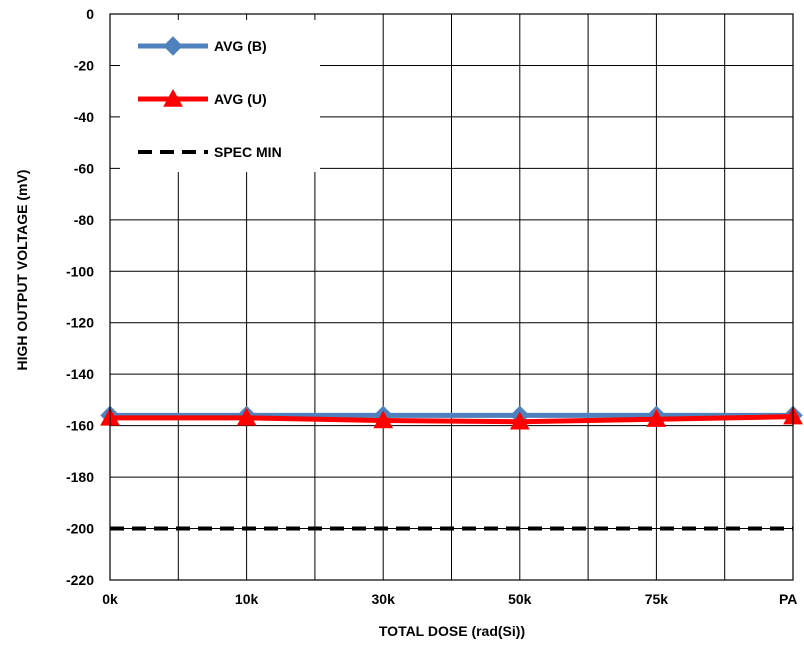  What do you see at coordinates (520, 599) in the screenshot?
I see `x-tick-label: 50k` at bounding box center [520, 599].